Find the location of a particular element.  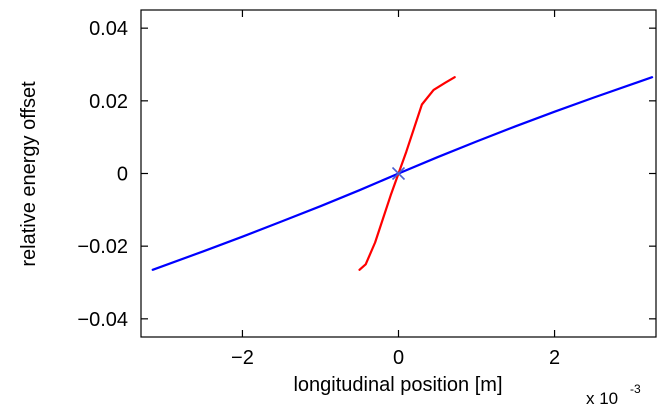

y-tick-label: −0.02 is located at coordinates (102, 247).